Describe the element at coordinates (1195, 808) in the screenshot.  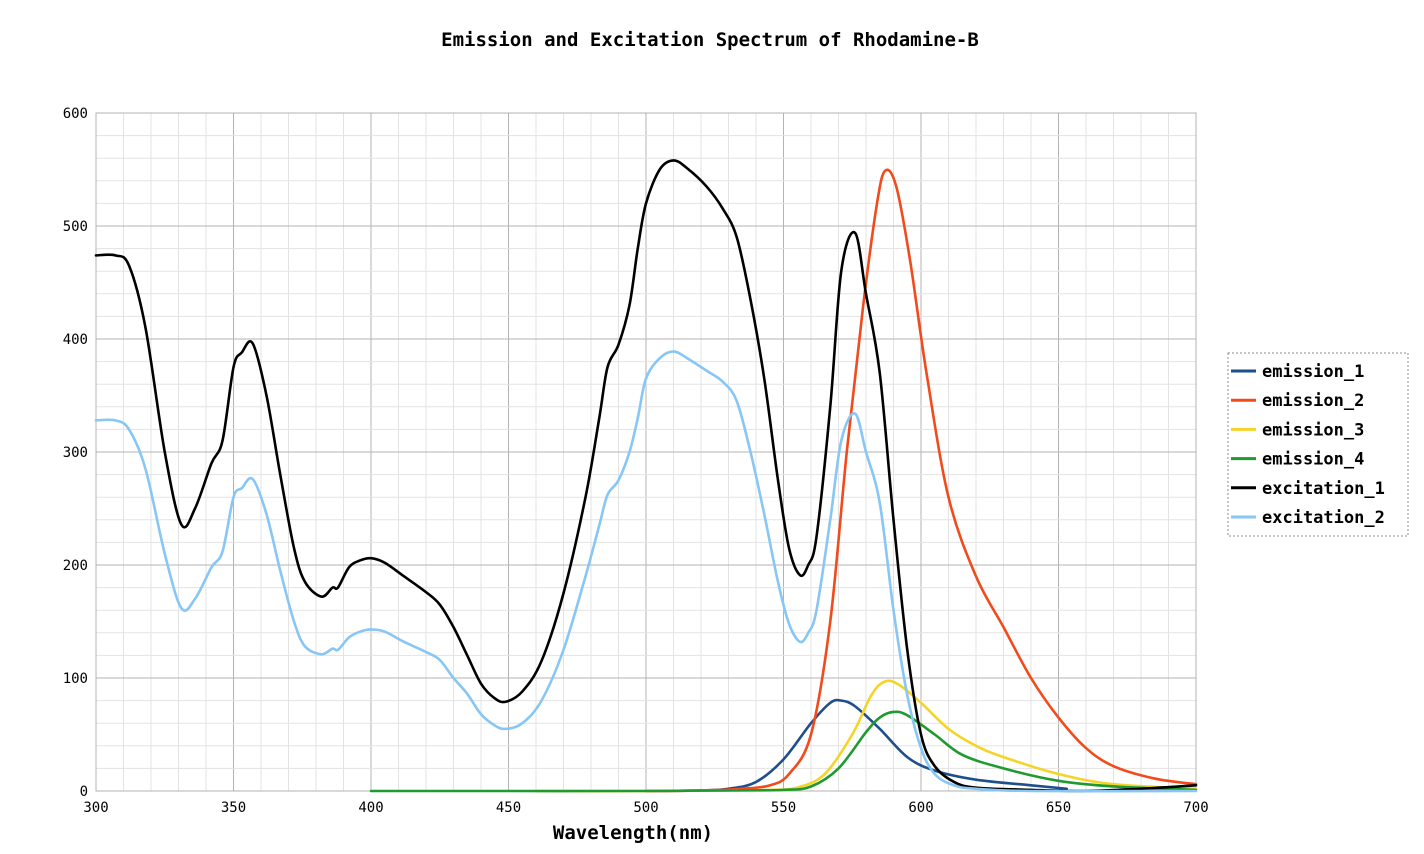
I see `x-tick-label: 700` at that location.